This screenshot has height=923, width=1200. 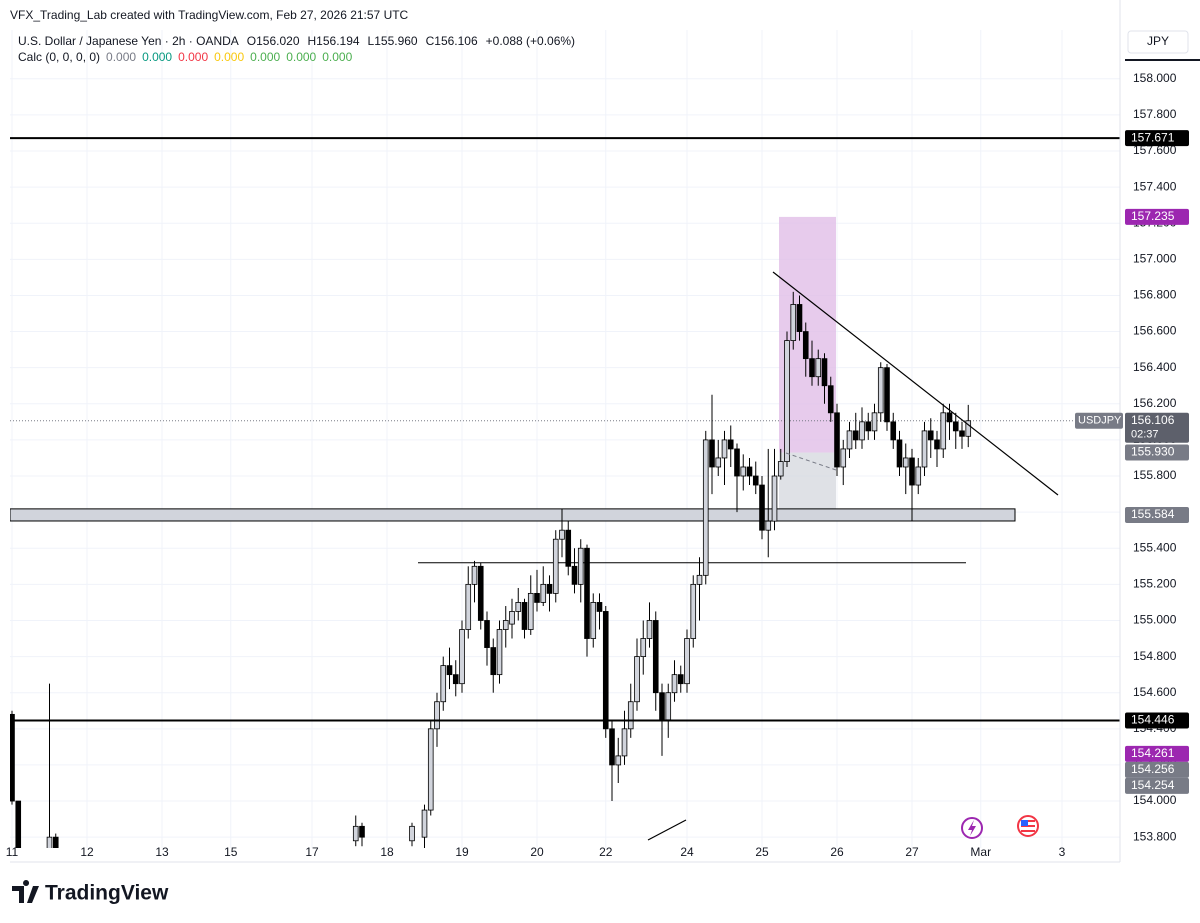 I want to click on price-tag-label: 155.930, so click(x=1153, y=452).